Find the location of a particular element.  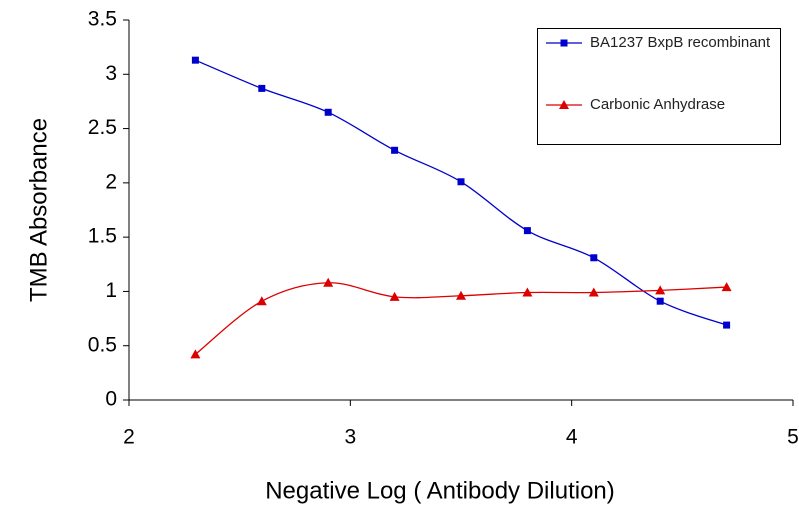

x-tick-label: 5 is located at coordinates (793, 437).